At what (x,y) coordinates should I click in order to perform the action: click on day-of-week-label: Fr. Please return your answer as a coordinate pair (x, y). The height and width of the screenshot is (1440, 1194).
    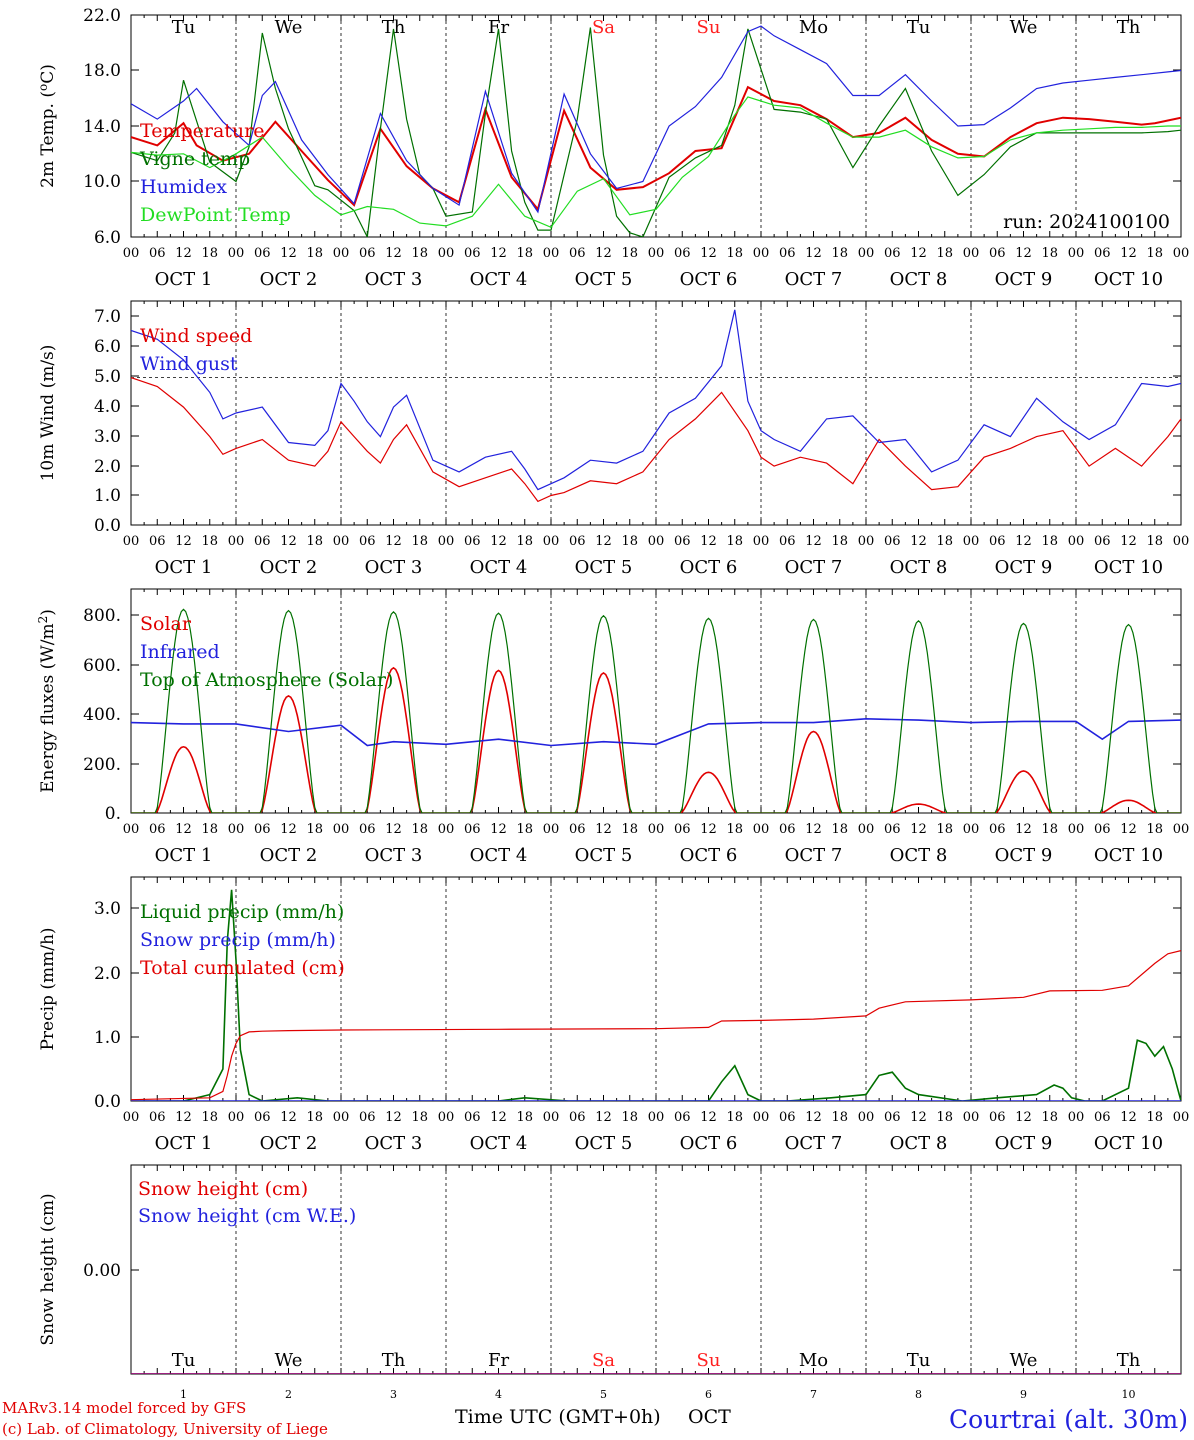
    Looking at the image, I should click on (498, 27).